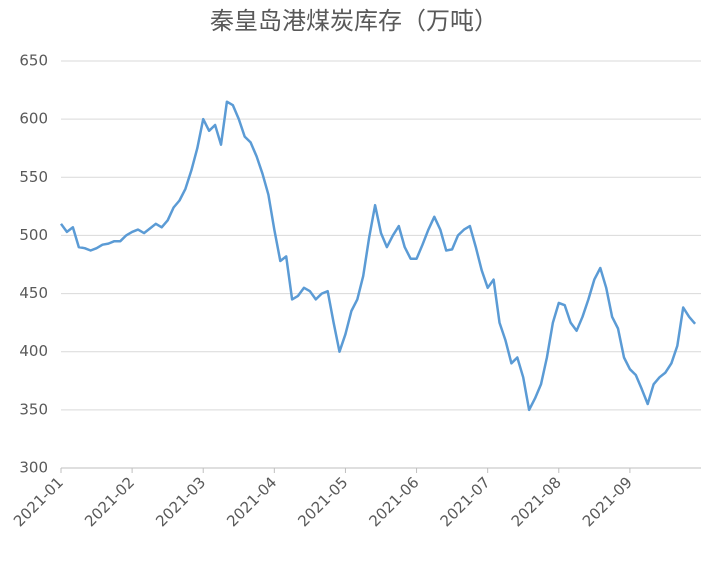  I want to click on y-tick-label: 450, so click(33, 293).